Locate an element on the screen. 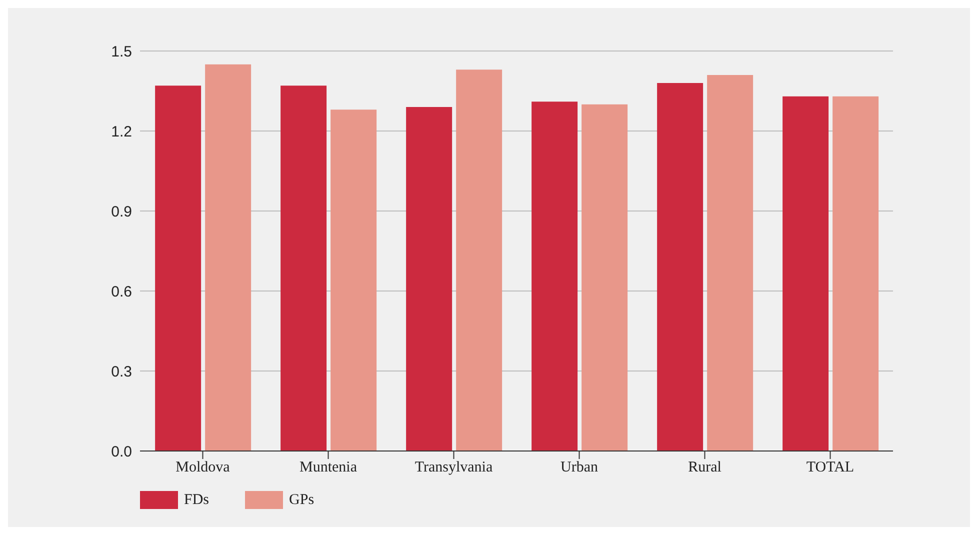 The image size is (978, 535). legend-label: GPs is located at coordinates (301, 500).